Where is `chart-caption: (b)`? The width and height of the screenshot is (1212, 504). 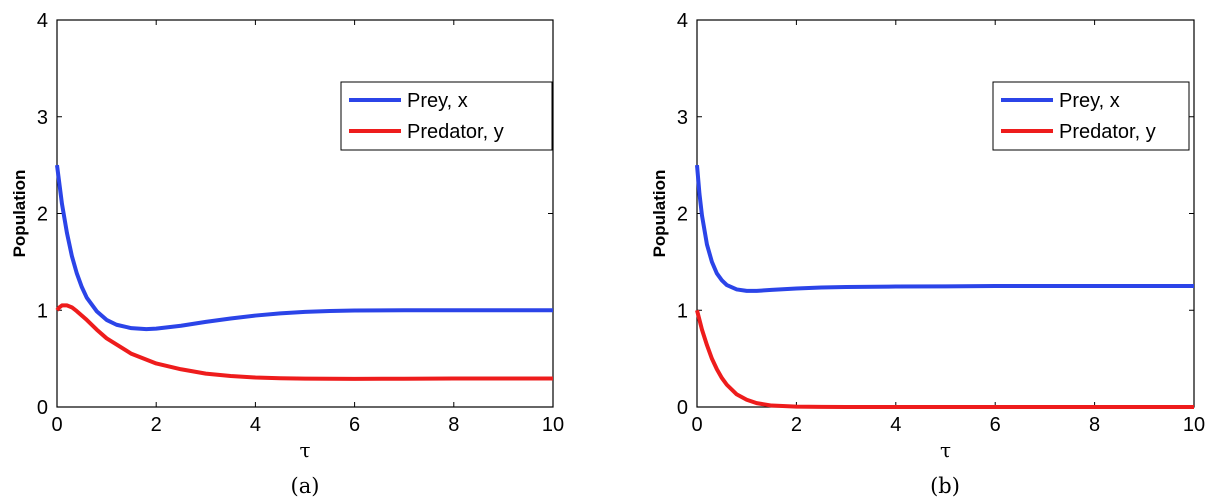
chart-caption: (b) is located at coordinates (945, 486).